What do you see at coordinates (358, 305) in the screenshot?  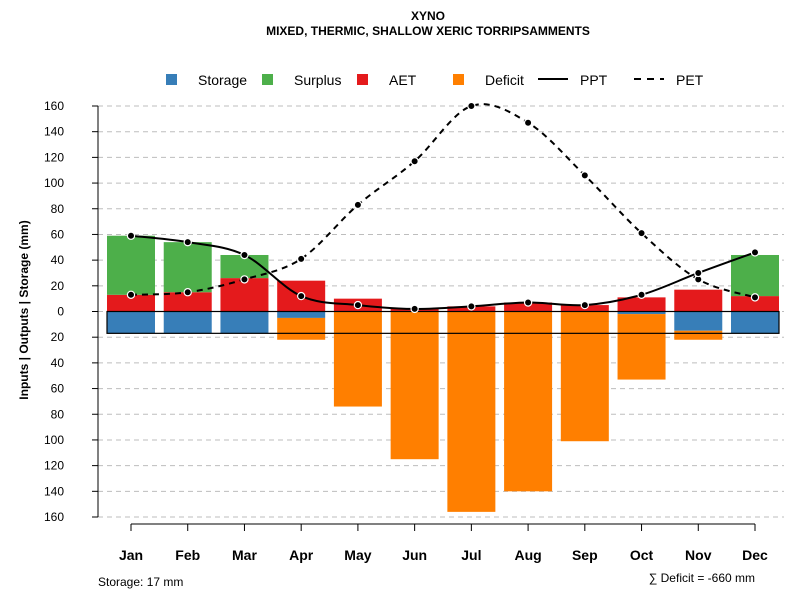 I see `point-ppt-may` at bounding box center [358, 305].